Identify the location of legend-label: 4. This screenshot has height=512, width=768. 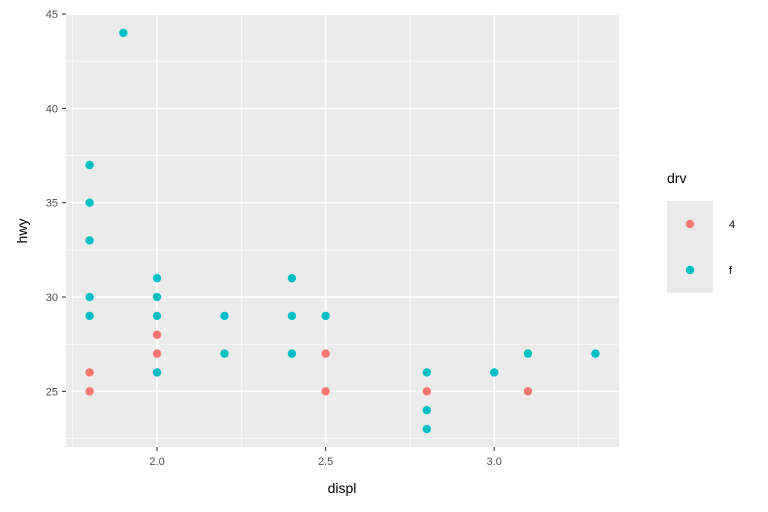
(732, 225).